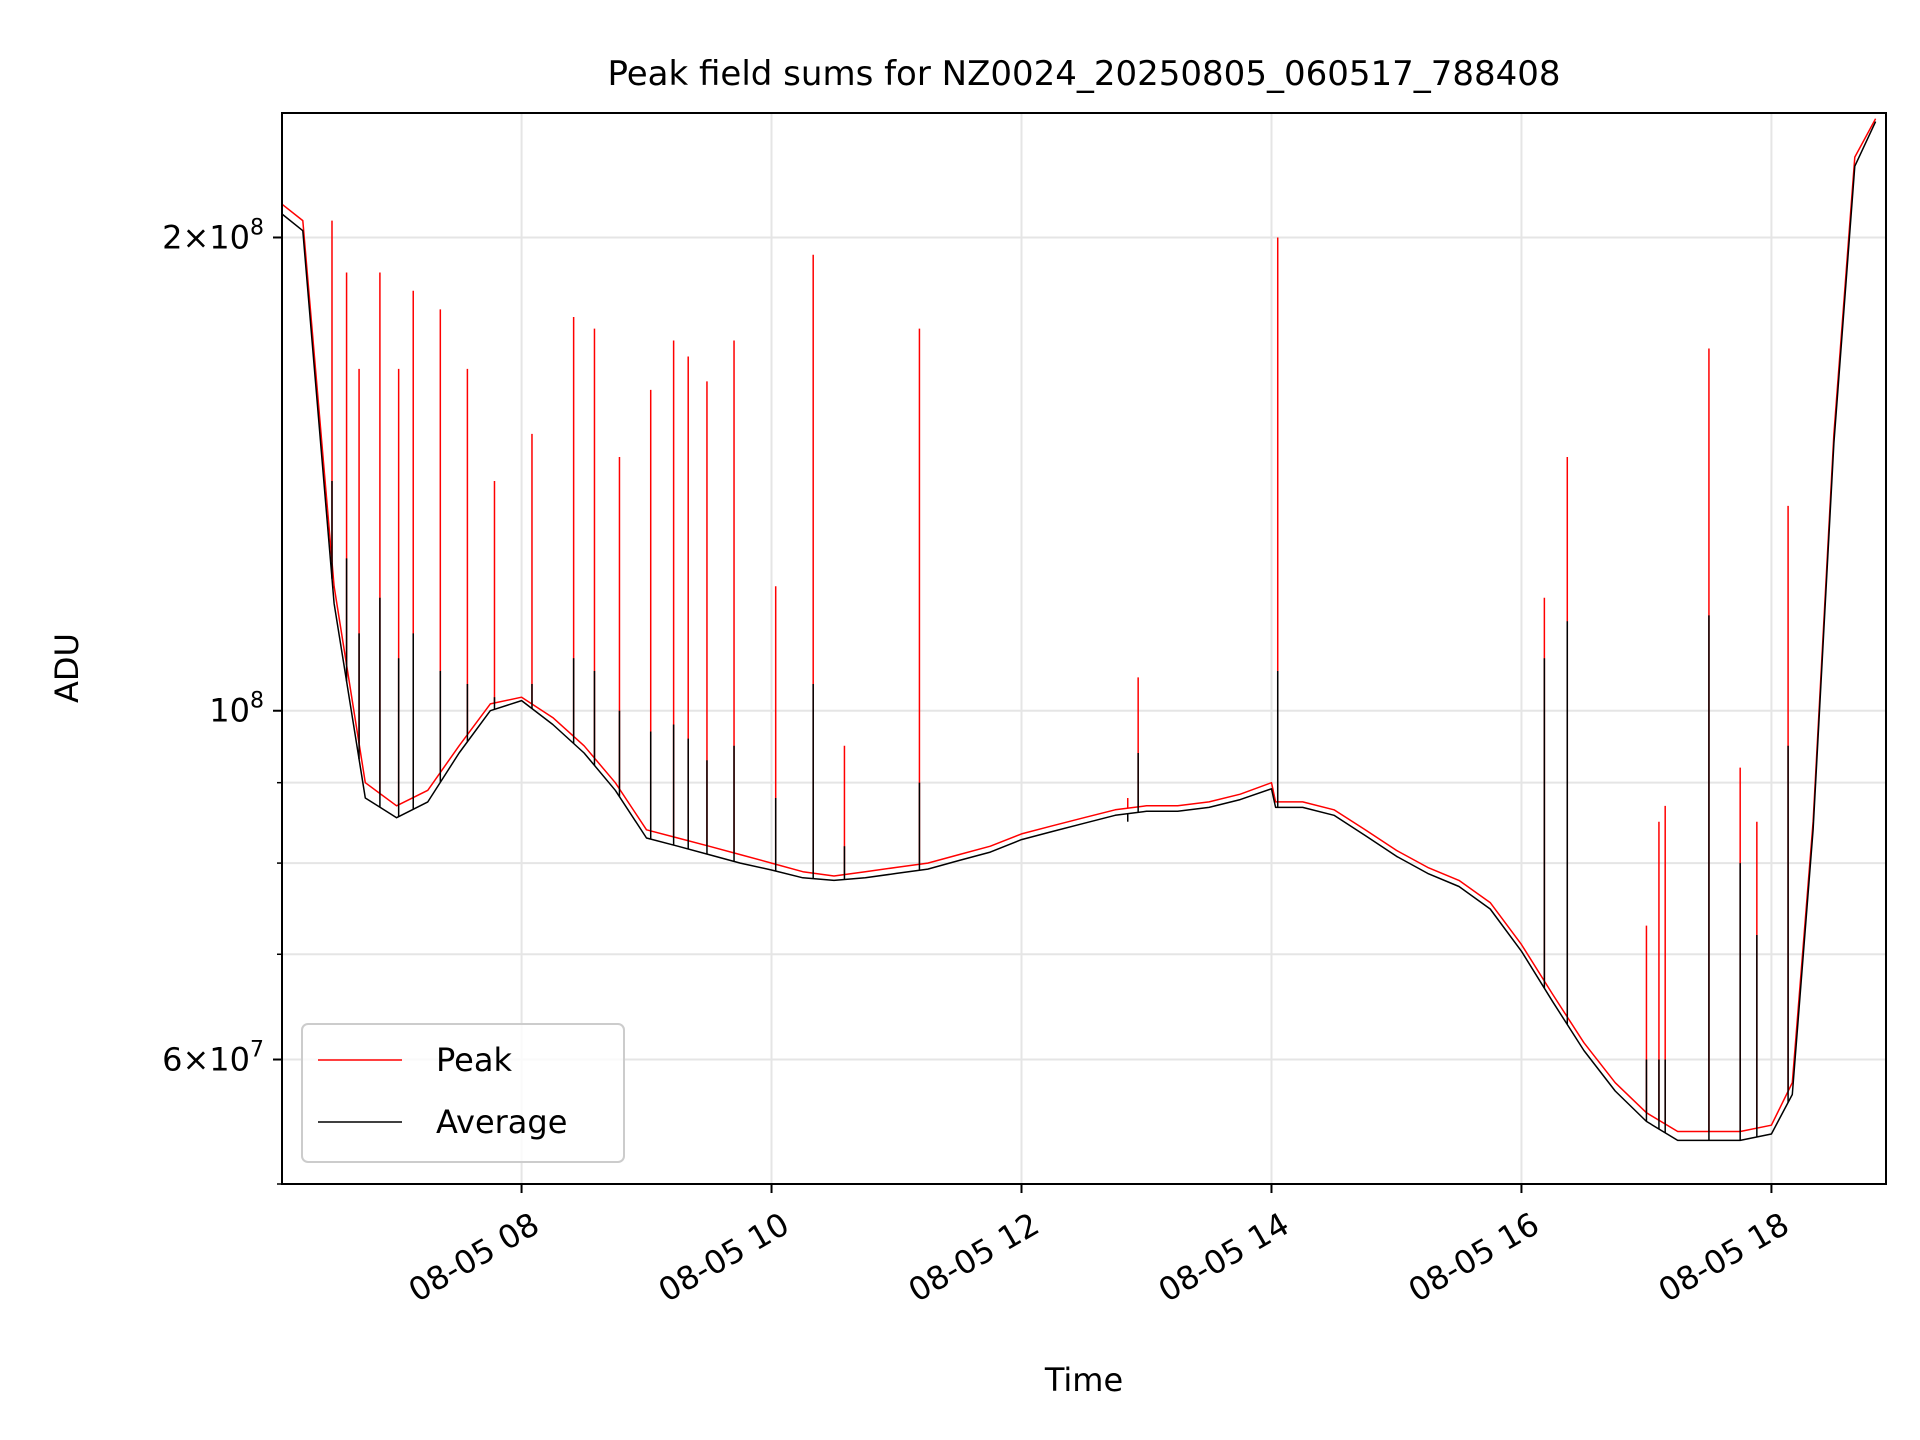 The image size is (1920, 1440). I want to click on y-tick-label: 108, so click(236, 709).